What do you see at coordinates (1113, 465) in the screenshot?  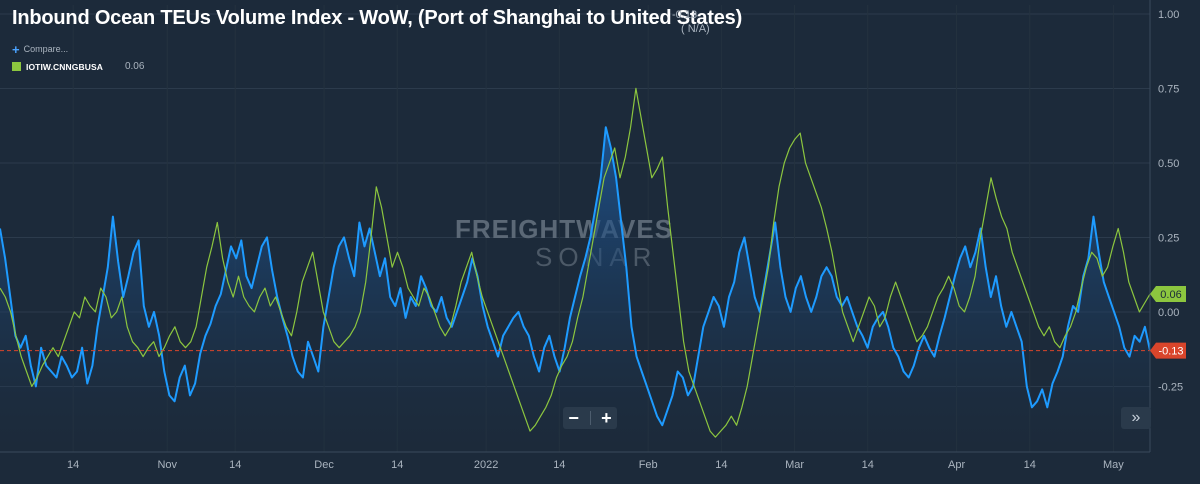 I see `x-tick-label: May` at bounding box center [1113, 465].